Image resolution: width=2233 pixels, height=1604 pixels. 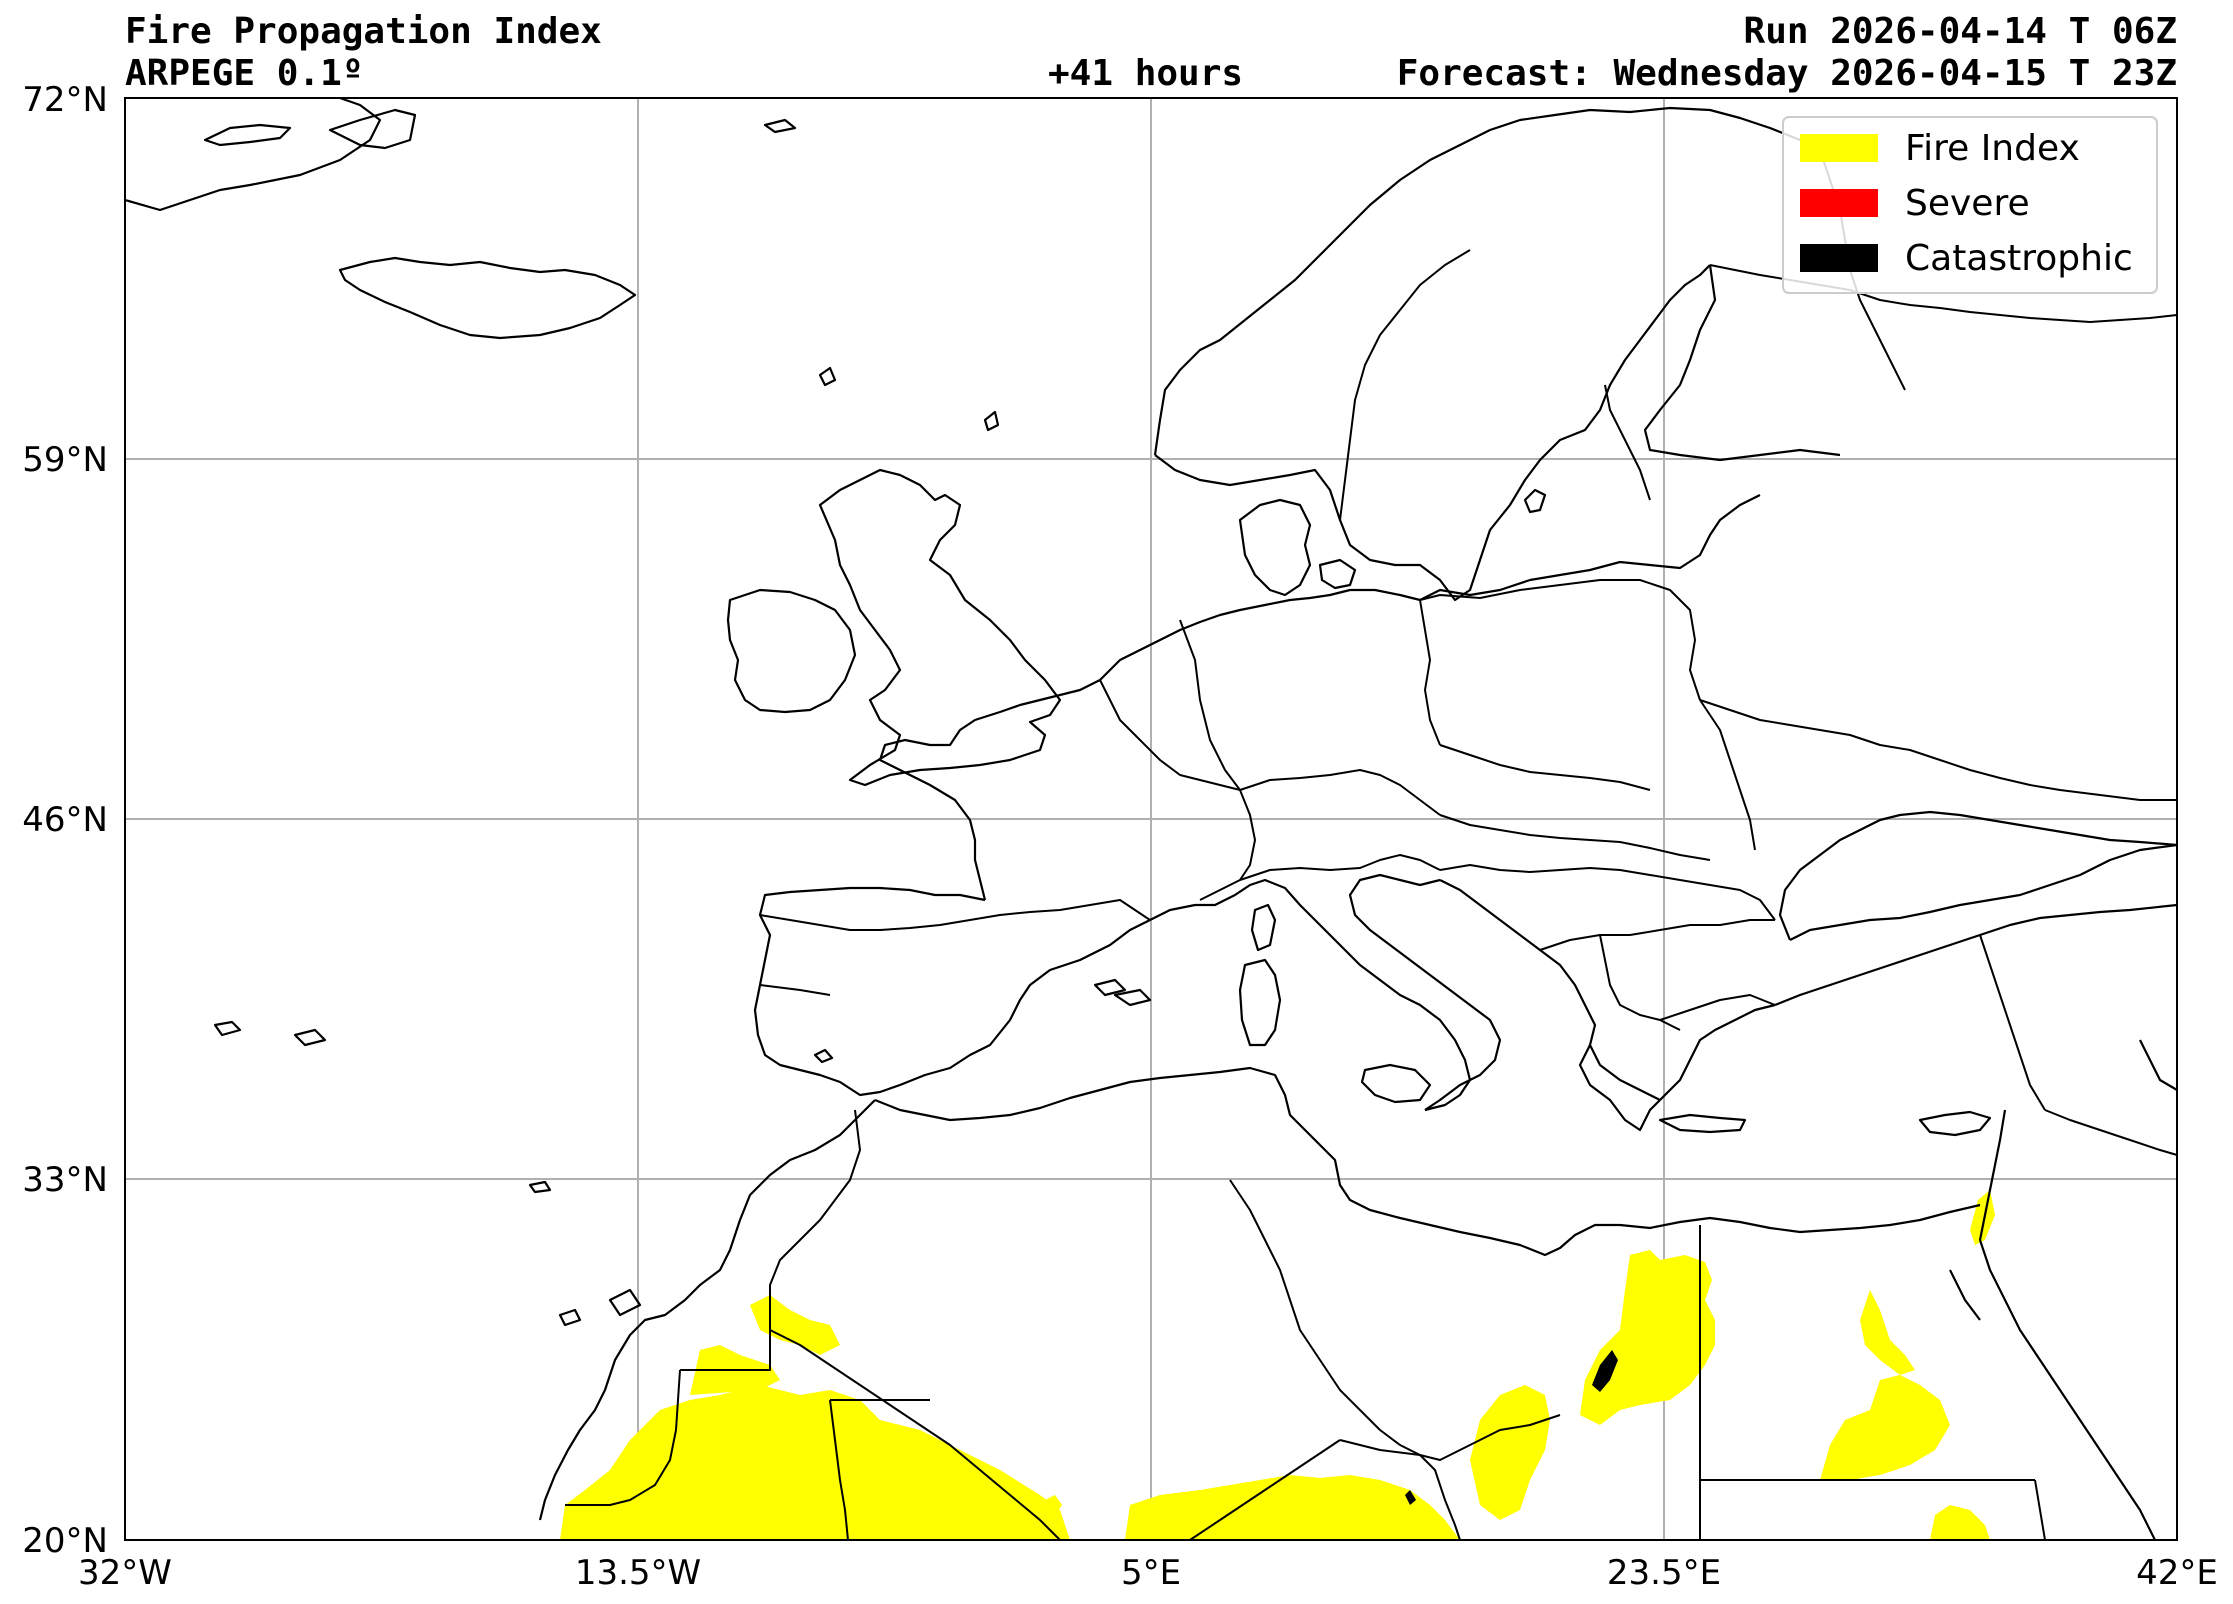 What do you see at coordinates (125, 1573) in the screenshot?
I see `lon-tick-32w: 32°W` at bounding box center [125, 1573].